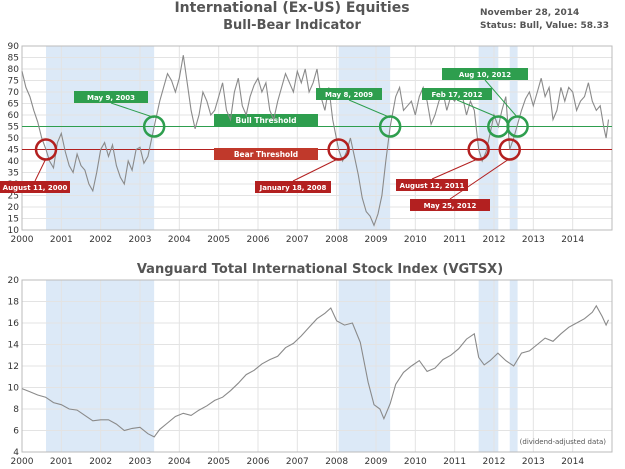 The width and height of the screenshot is (625, 469). What do you see at coordinates (14, 162) in the screenshot?
I see `indicator-y-tick-label: 40` at bounding box center [14, 162].